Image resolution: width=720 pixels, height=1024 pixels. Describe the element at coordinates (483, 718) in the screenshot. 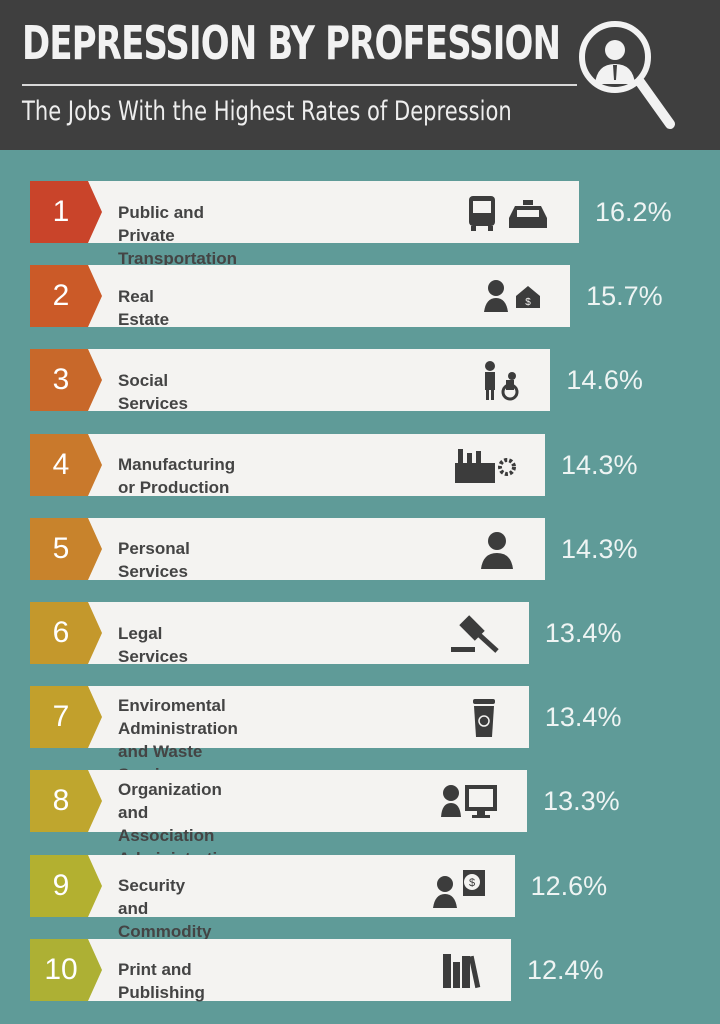

I see `recycle-bin-icon` at that location.